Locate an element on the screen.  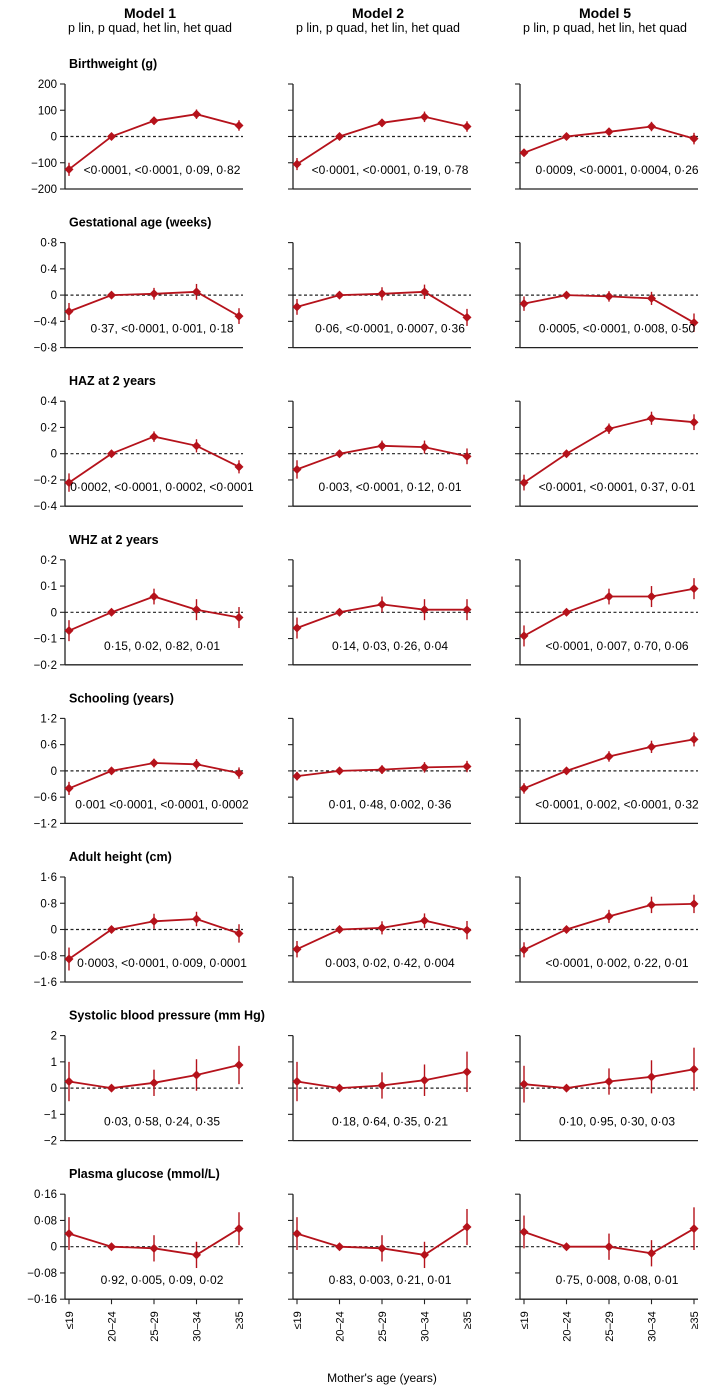
panel: 0·06, <0·0001, 0·0007, 0·36 is located at coordinates (380, 295).